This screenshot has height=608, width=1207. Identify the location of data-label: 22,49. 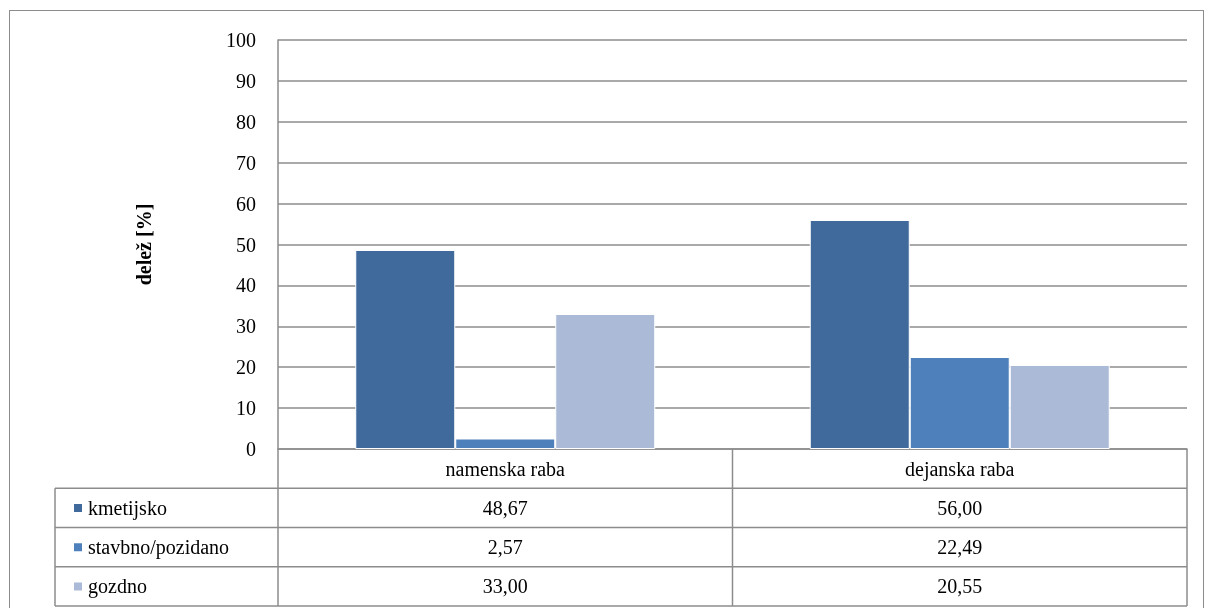
(960, 547).